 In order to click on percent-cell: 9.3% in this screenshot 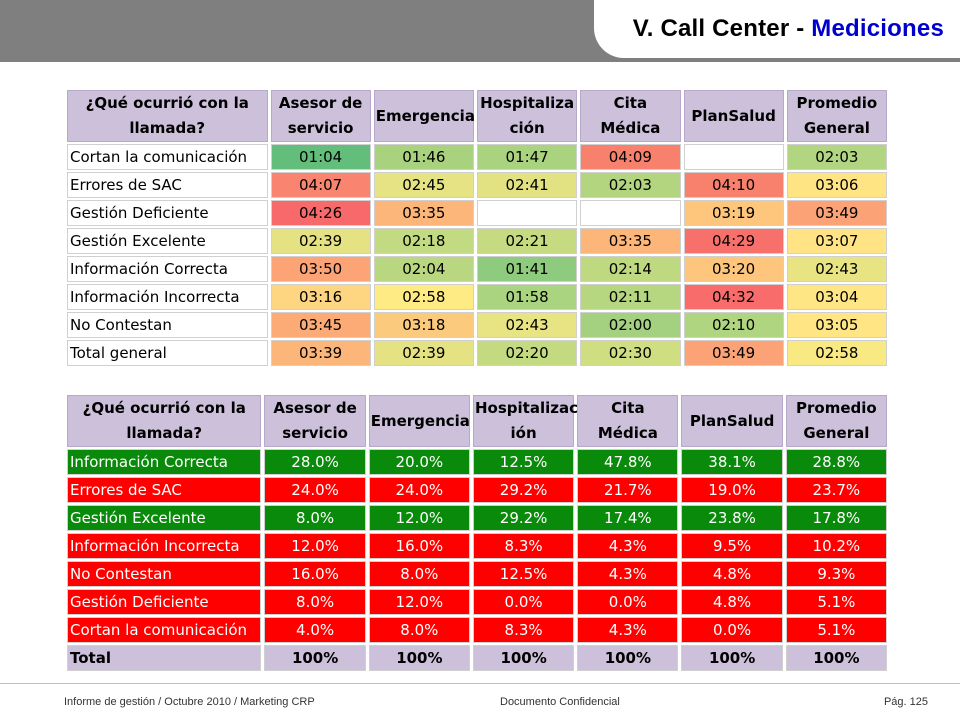, I will do `click(836, 574)`.